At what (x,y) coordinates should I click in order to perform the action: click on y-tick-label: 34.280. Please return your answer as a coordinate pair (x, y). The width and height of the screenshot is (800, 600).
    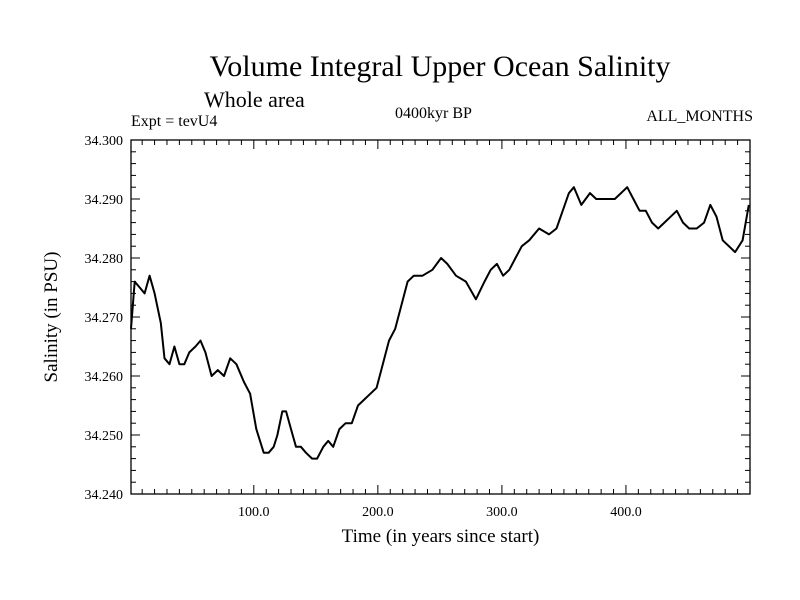
    Looking at the image, I should click on (104, 259).